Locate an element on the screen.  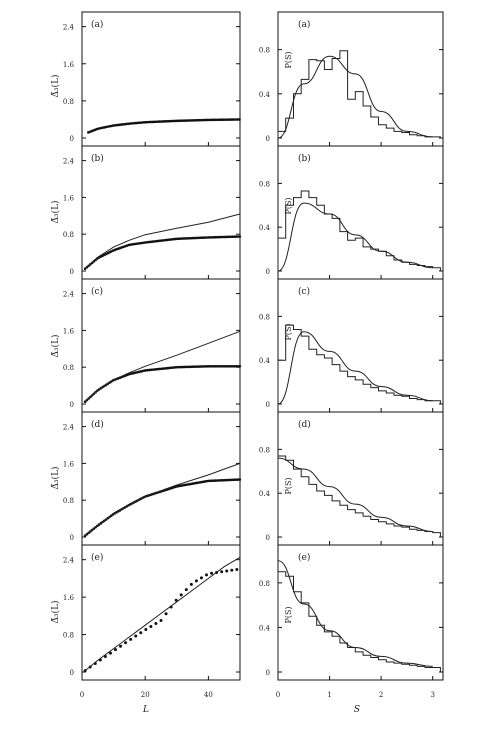
ylabel-right-e: P(S) is located at coordinates (288, 614).